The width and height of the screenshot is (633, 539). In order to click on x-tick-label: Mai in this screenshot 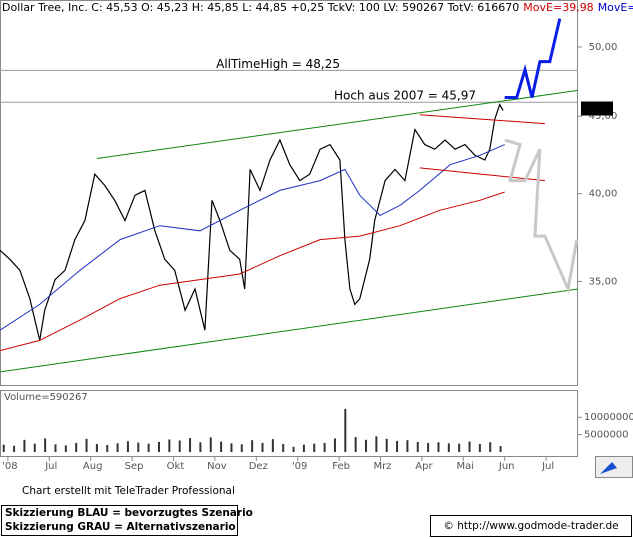, I will do `click(466, 466)`.